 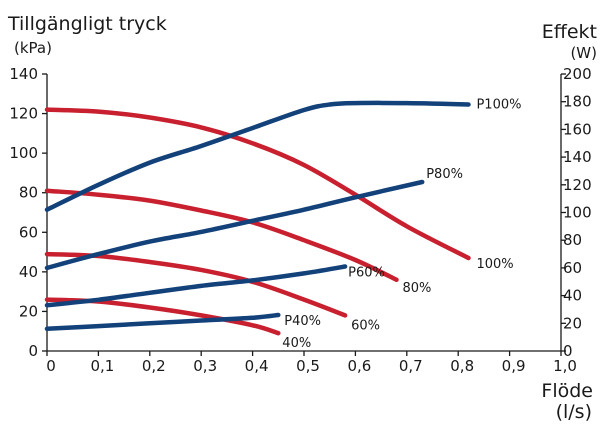 I want to click on left-tick-label: 140, so click(x=23, y=74).